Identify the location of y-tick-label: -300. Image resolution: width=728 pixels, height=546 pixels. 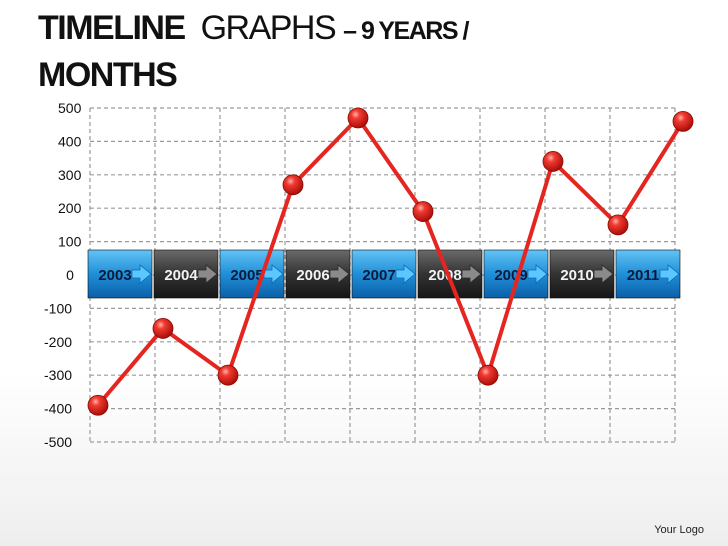
(58, 375).